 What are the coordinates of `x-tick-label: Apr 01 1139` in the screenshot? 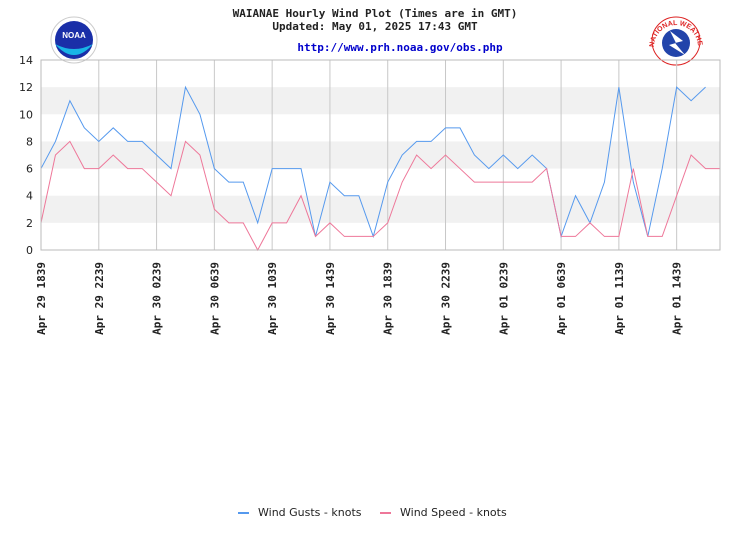 It's located at (619, 298).